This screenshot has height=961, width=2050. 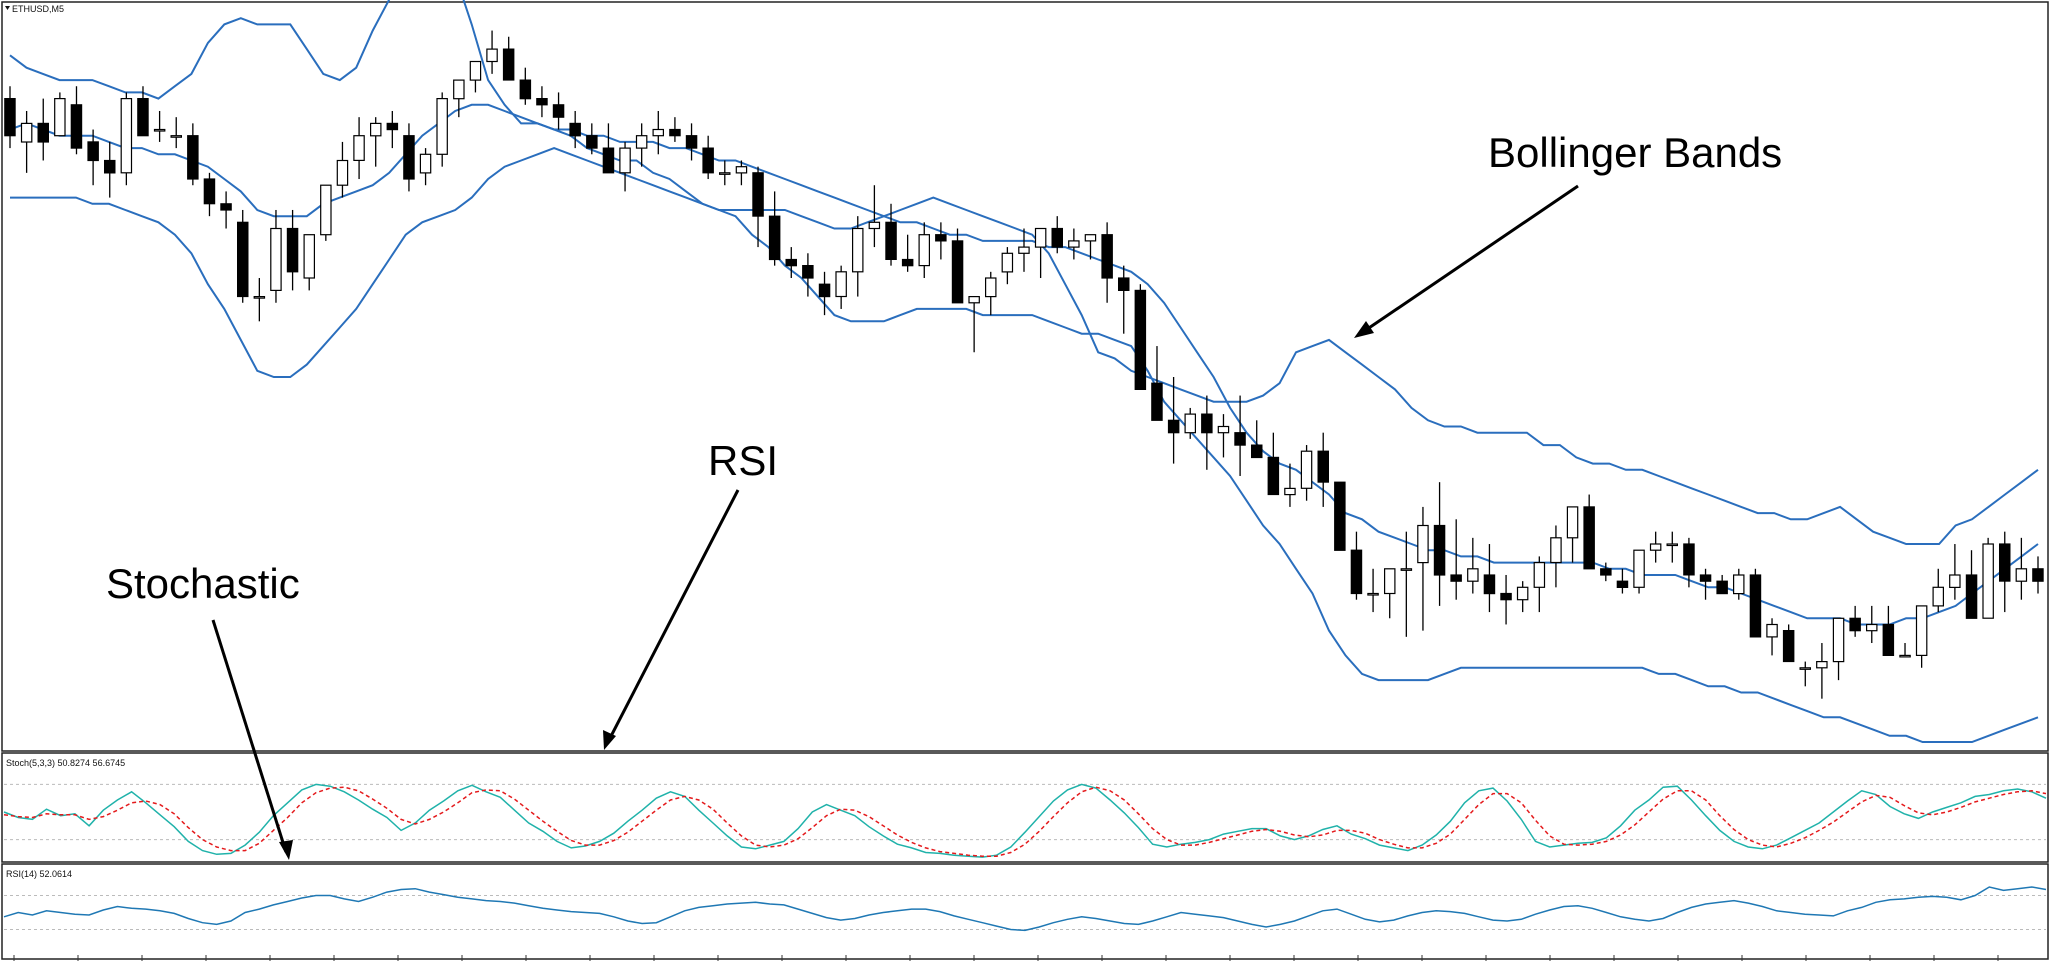 I want to click on stochastic-plot, so click(x=1025, y=820).